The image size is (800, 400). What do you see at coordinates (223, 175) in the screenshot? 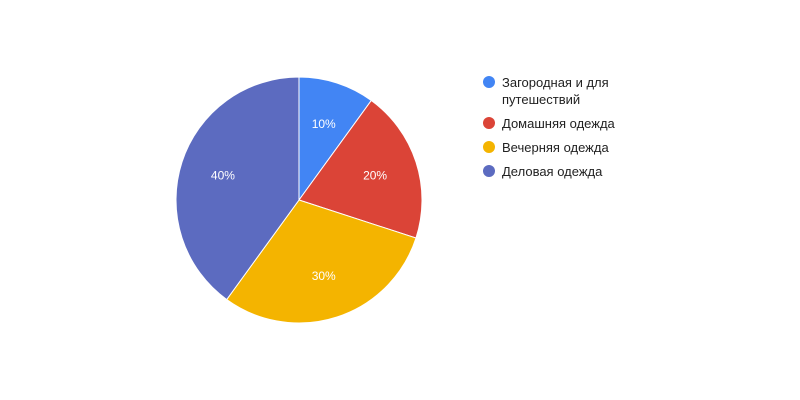
I see `slice-percent-label: 40%` at bounding box center [223, 175].